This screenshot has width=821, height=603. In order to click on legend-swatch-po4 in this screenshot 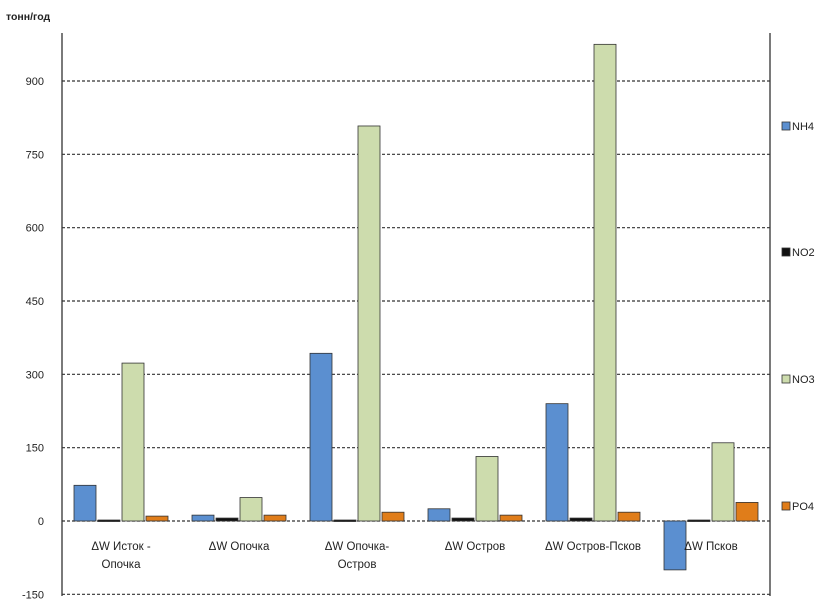, I will do `click(786, 506)`.